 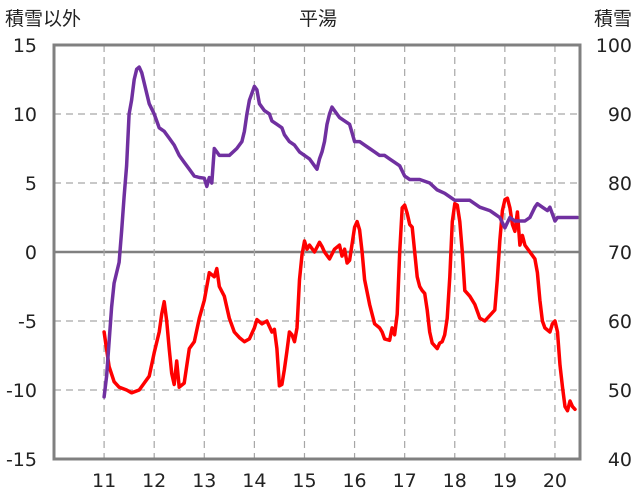 I want to click on x-tick-label: 20, so click(x=555, y=481).